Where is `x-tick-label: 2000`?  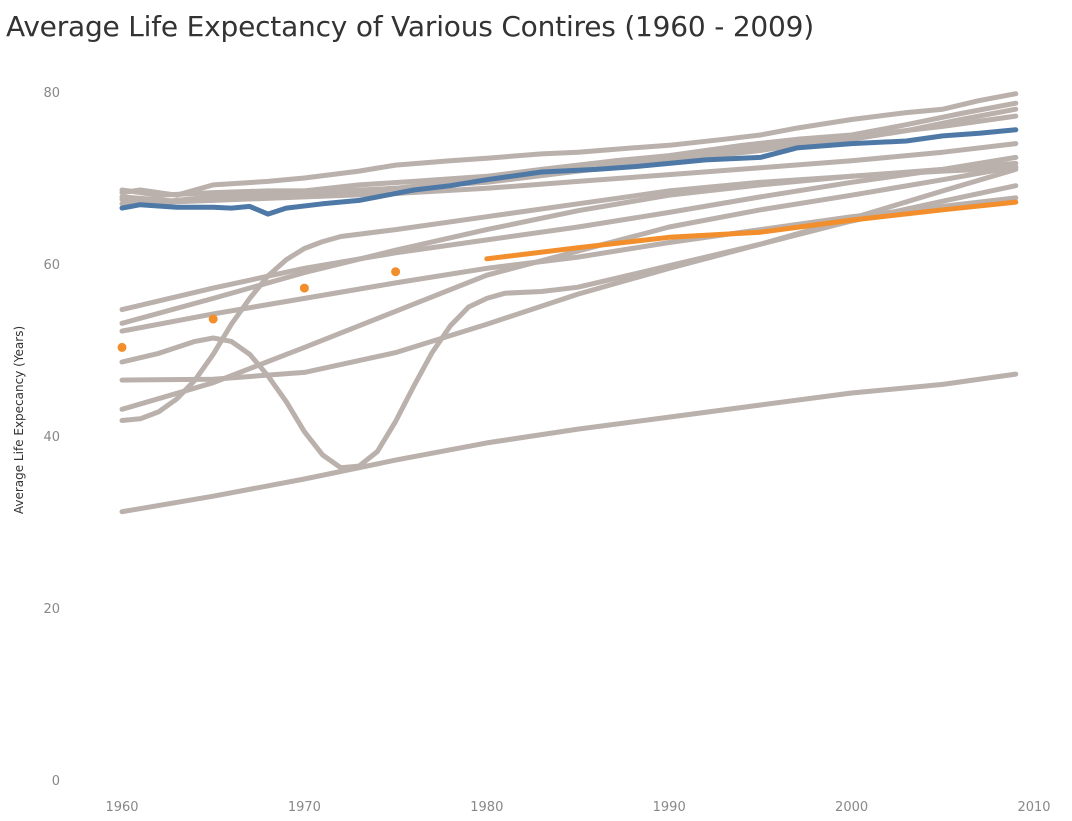
x-tick-label: 2000 is located at coordinates (851, 807).